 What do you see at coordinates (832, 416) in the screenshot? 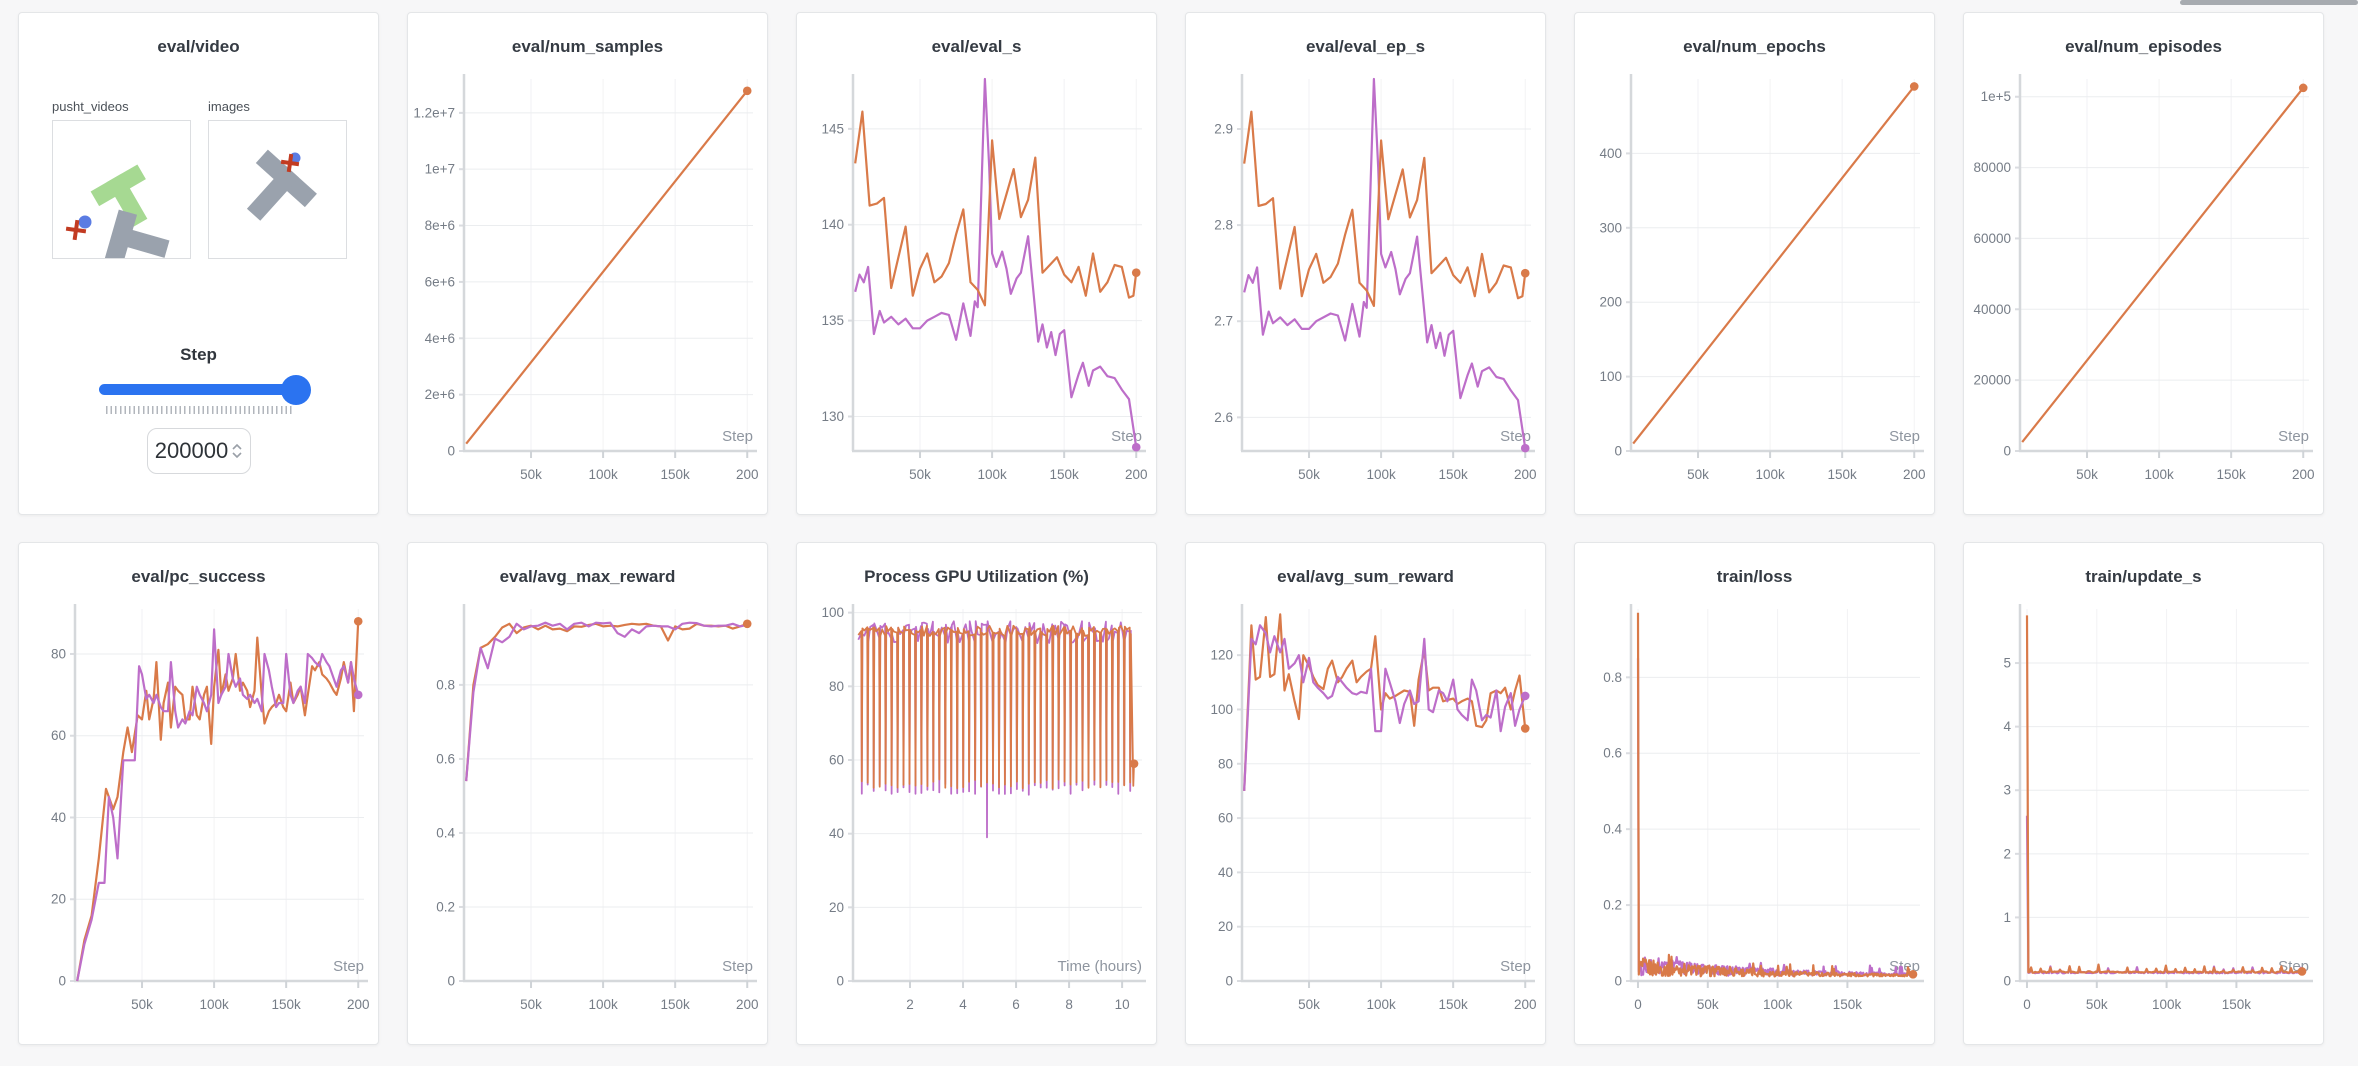
I see `svg-text: 130` at bounding box center [832, 416].